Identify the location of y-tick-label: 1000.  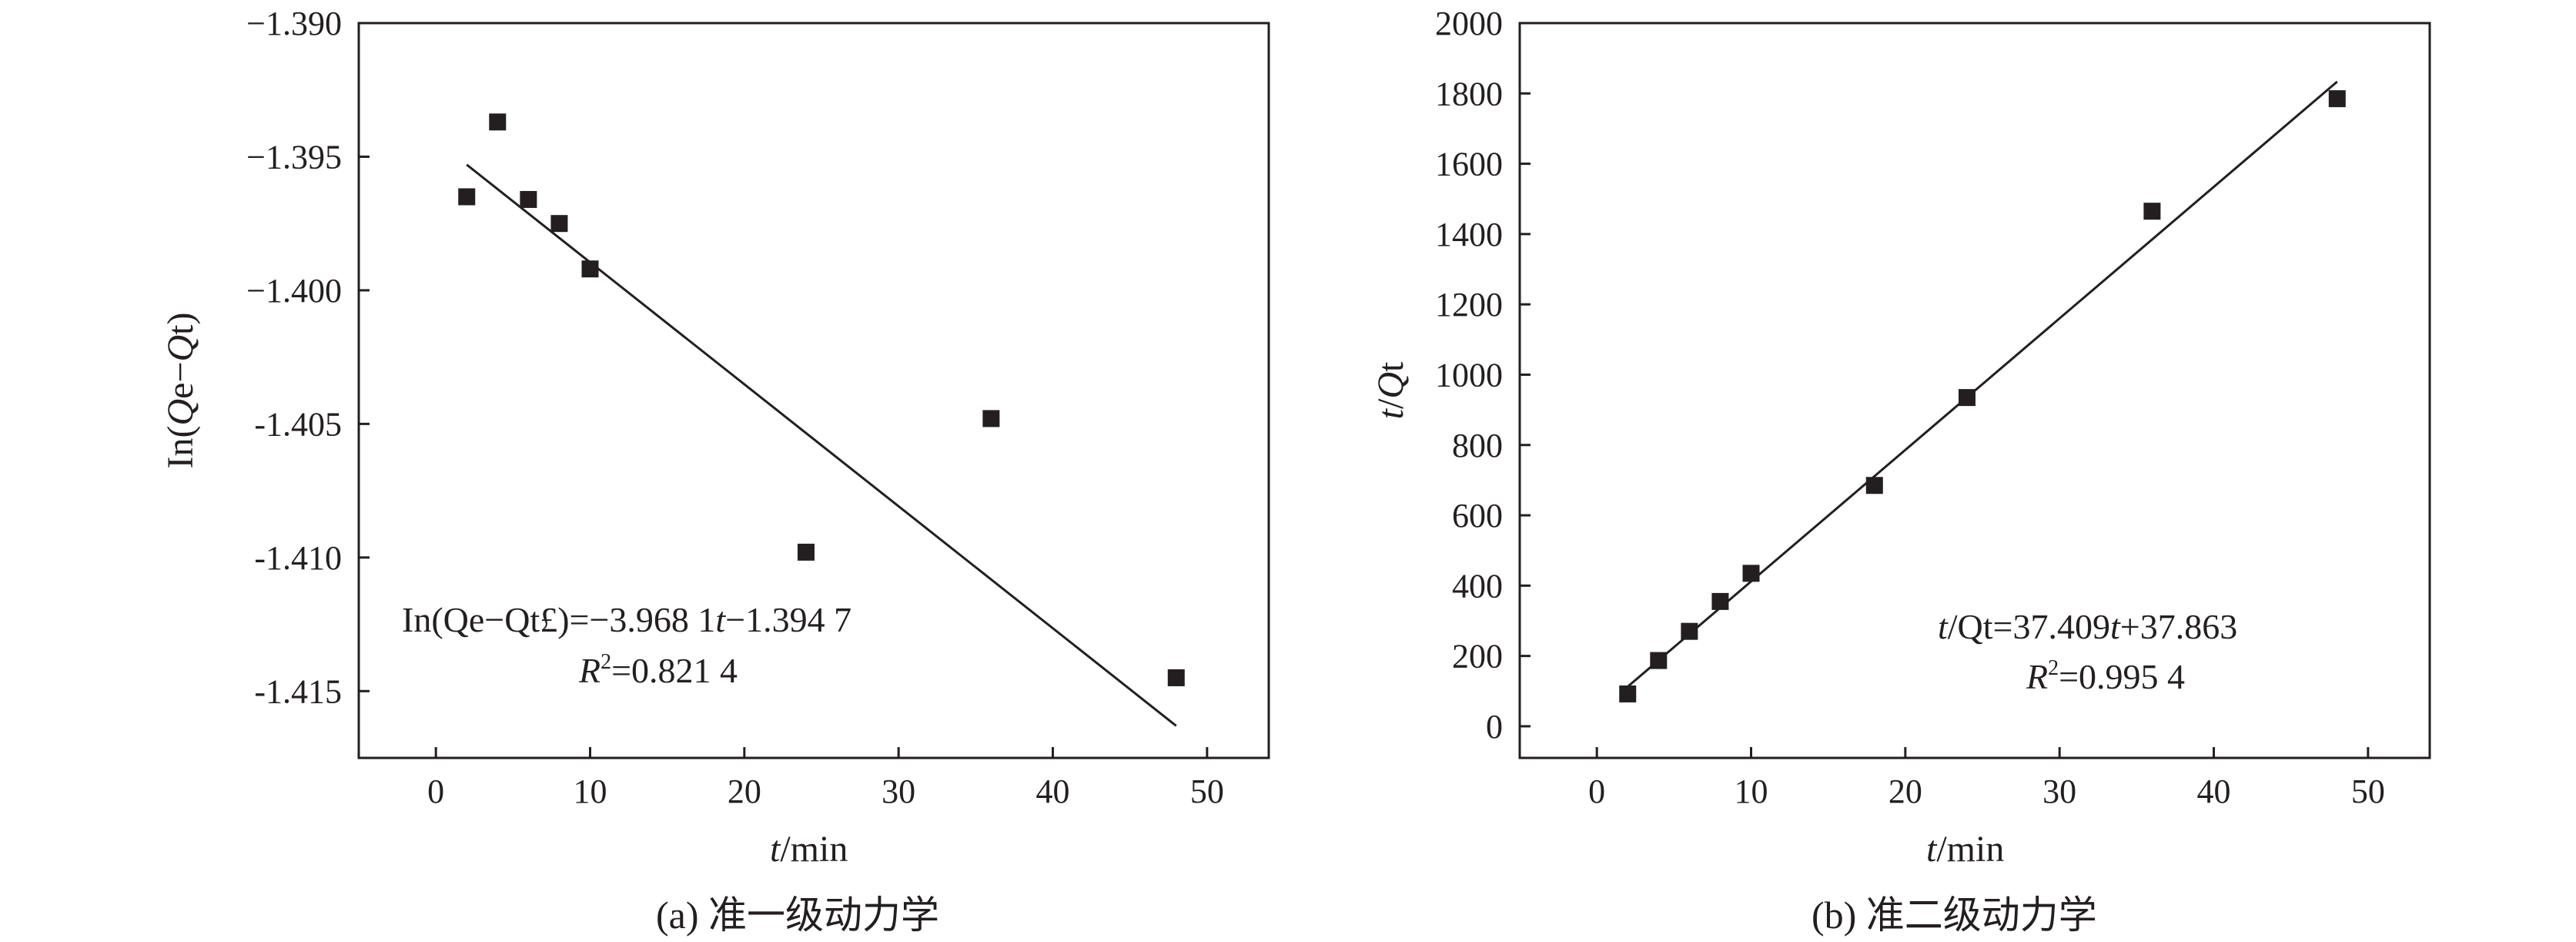
(1469, 375).